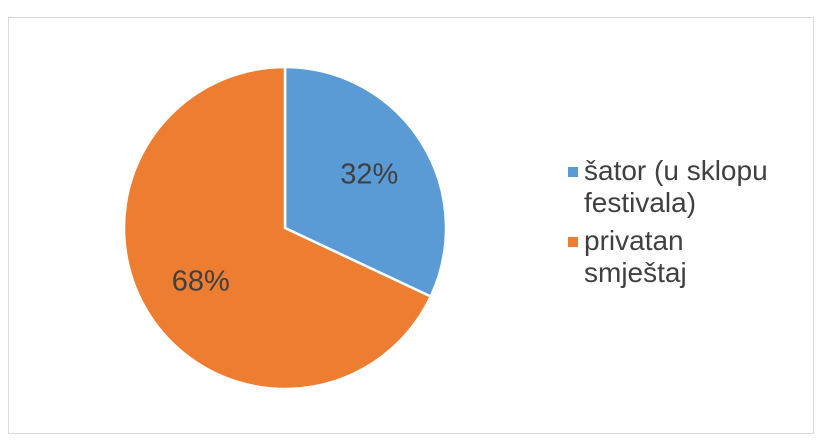 The width and height of the screenshot is (823, 440). I want to click on pie-data-labels: 32% 68%, so click(285, 228).